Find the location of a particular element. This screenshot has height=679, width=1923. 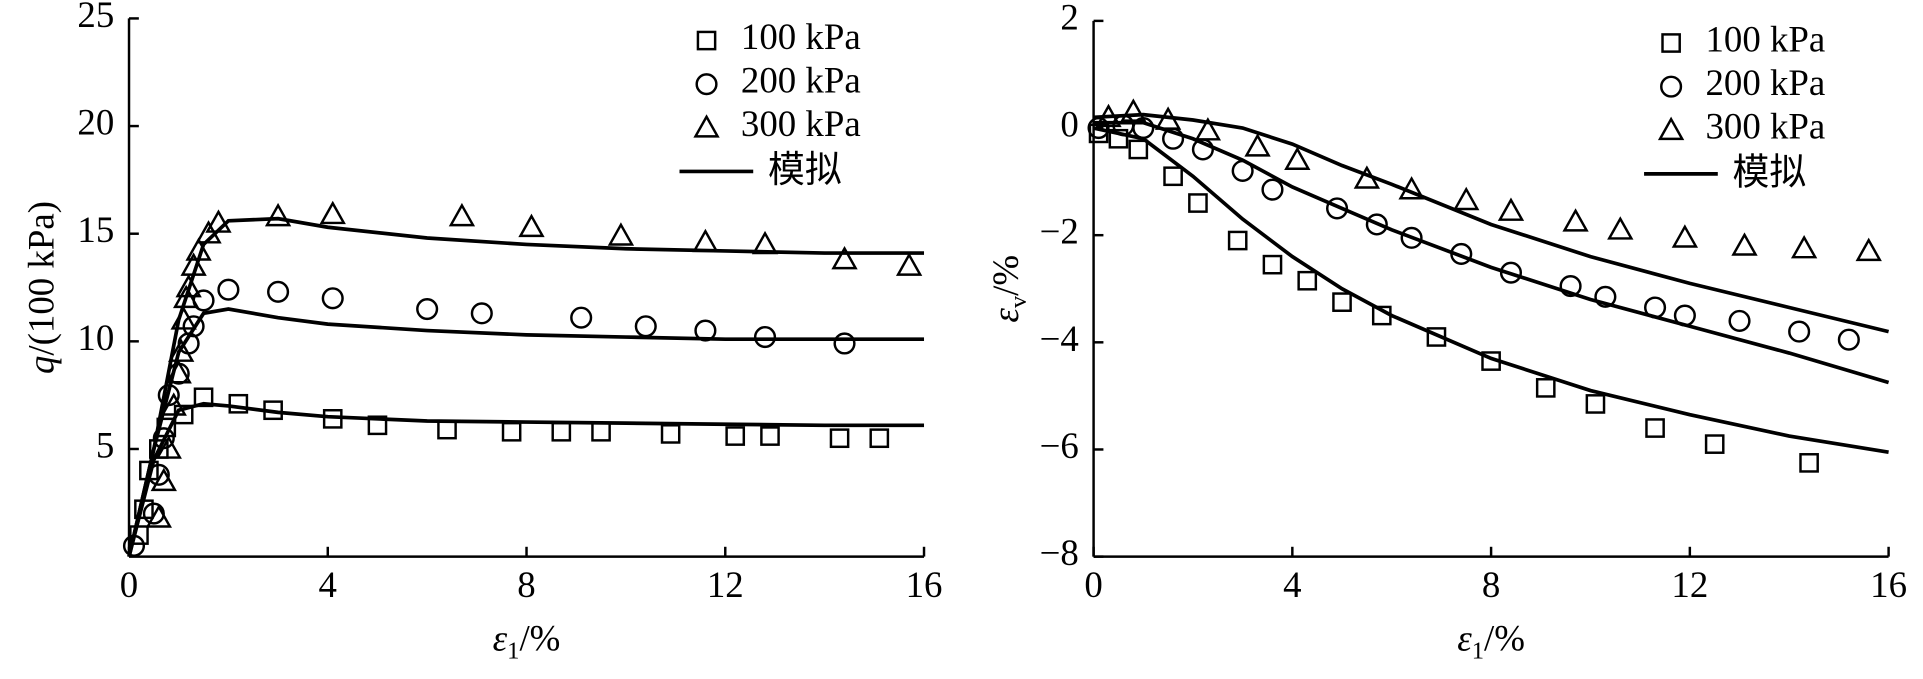

x-tick-label: 0 is located at coordinates (1093, 584).